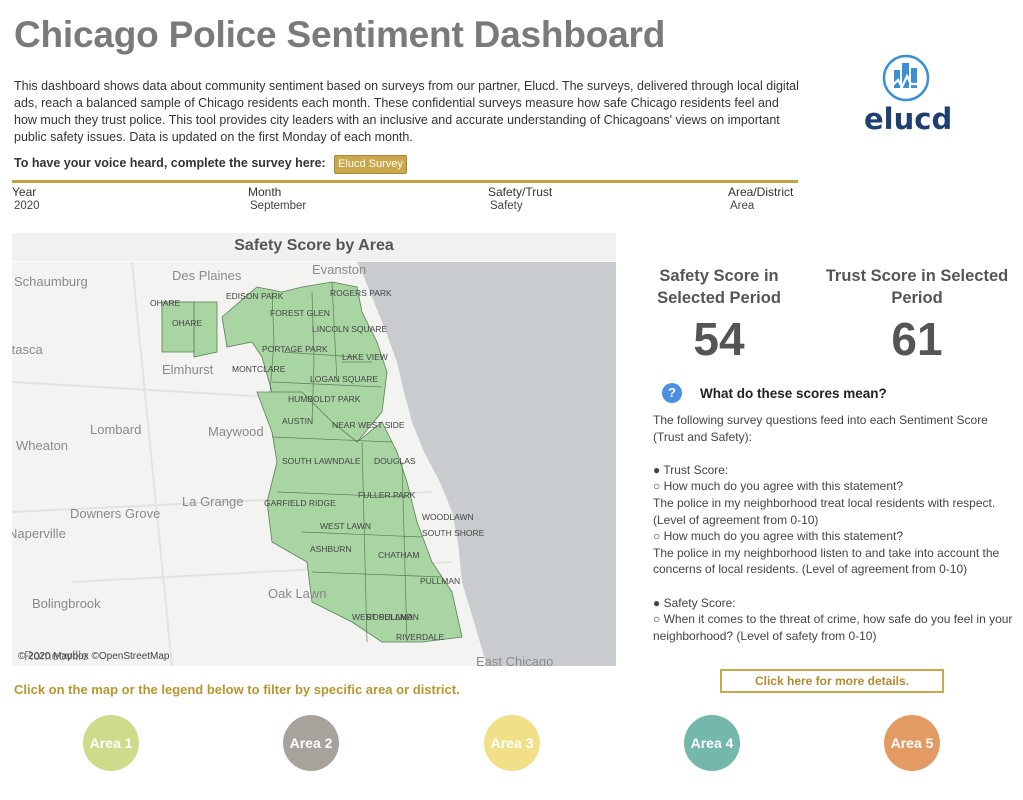 Image resolution: width=1023 pixels, height=800 pixels. I want to click on lake-michigan, so click(486, 464).